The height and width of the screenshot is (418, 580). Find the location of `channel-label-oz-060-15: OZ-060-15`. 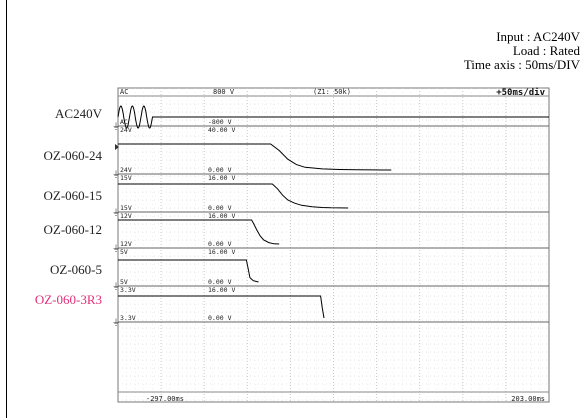

channel-label-oz-060-15: OZ-060-15 is located at coordinates (73, 195).